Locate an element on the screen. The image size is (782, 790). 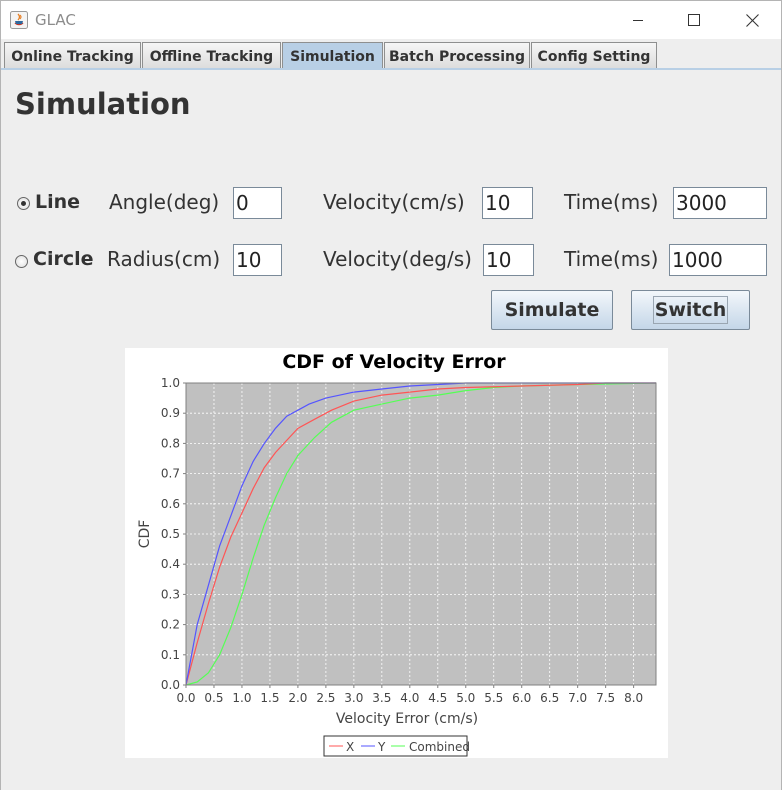
switch-button: Switch is located at coordinates (690, 310).